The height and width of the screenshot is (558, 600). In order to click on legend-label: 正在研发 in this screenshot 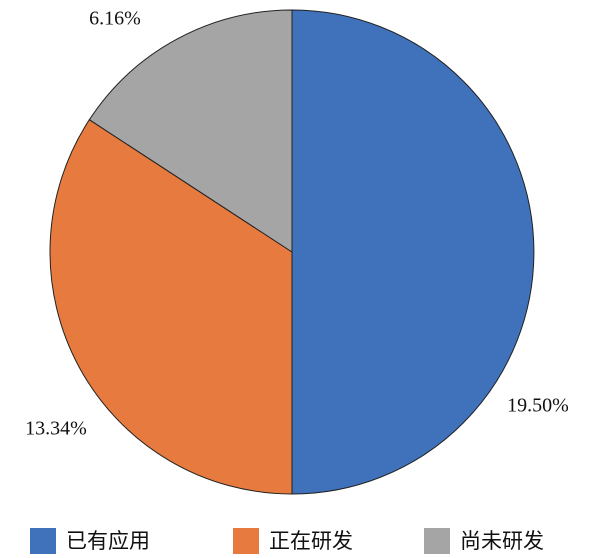, I will do `click(311, 541)`.